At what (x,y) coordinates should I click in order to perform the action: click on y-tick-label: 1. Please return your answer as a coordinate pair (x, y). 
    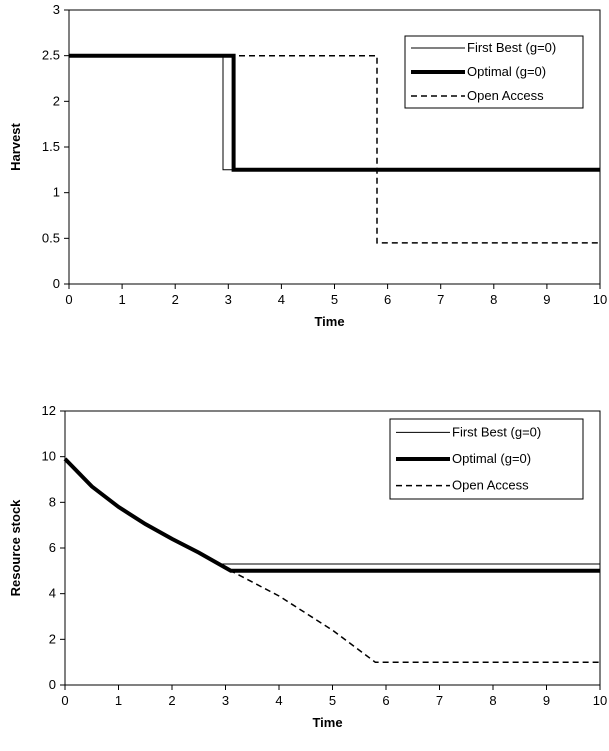
    Looking at the image, I should click on (56, 192).